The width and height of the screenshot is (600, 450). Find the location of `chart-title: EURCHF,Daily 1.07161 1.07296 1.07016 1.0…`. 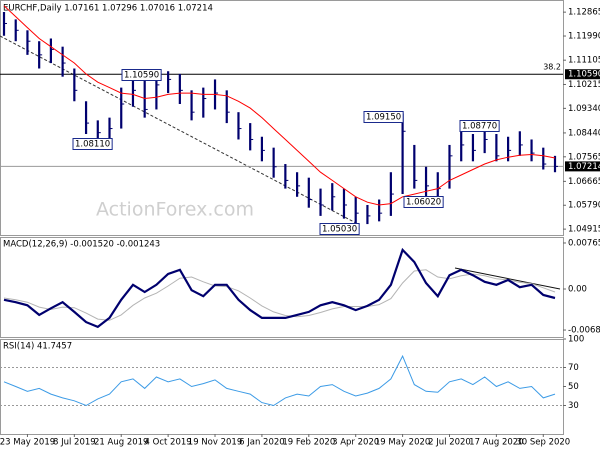

chart-title: EURCHF,Daily 1.07161 1.07296 1.07016 1.0… is located at coordinates (108, 9).